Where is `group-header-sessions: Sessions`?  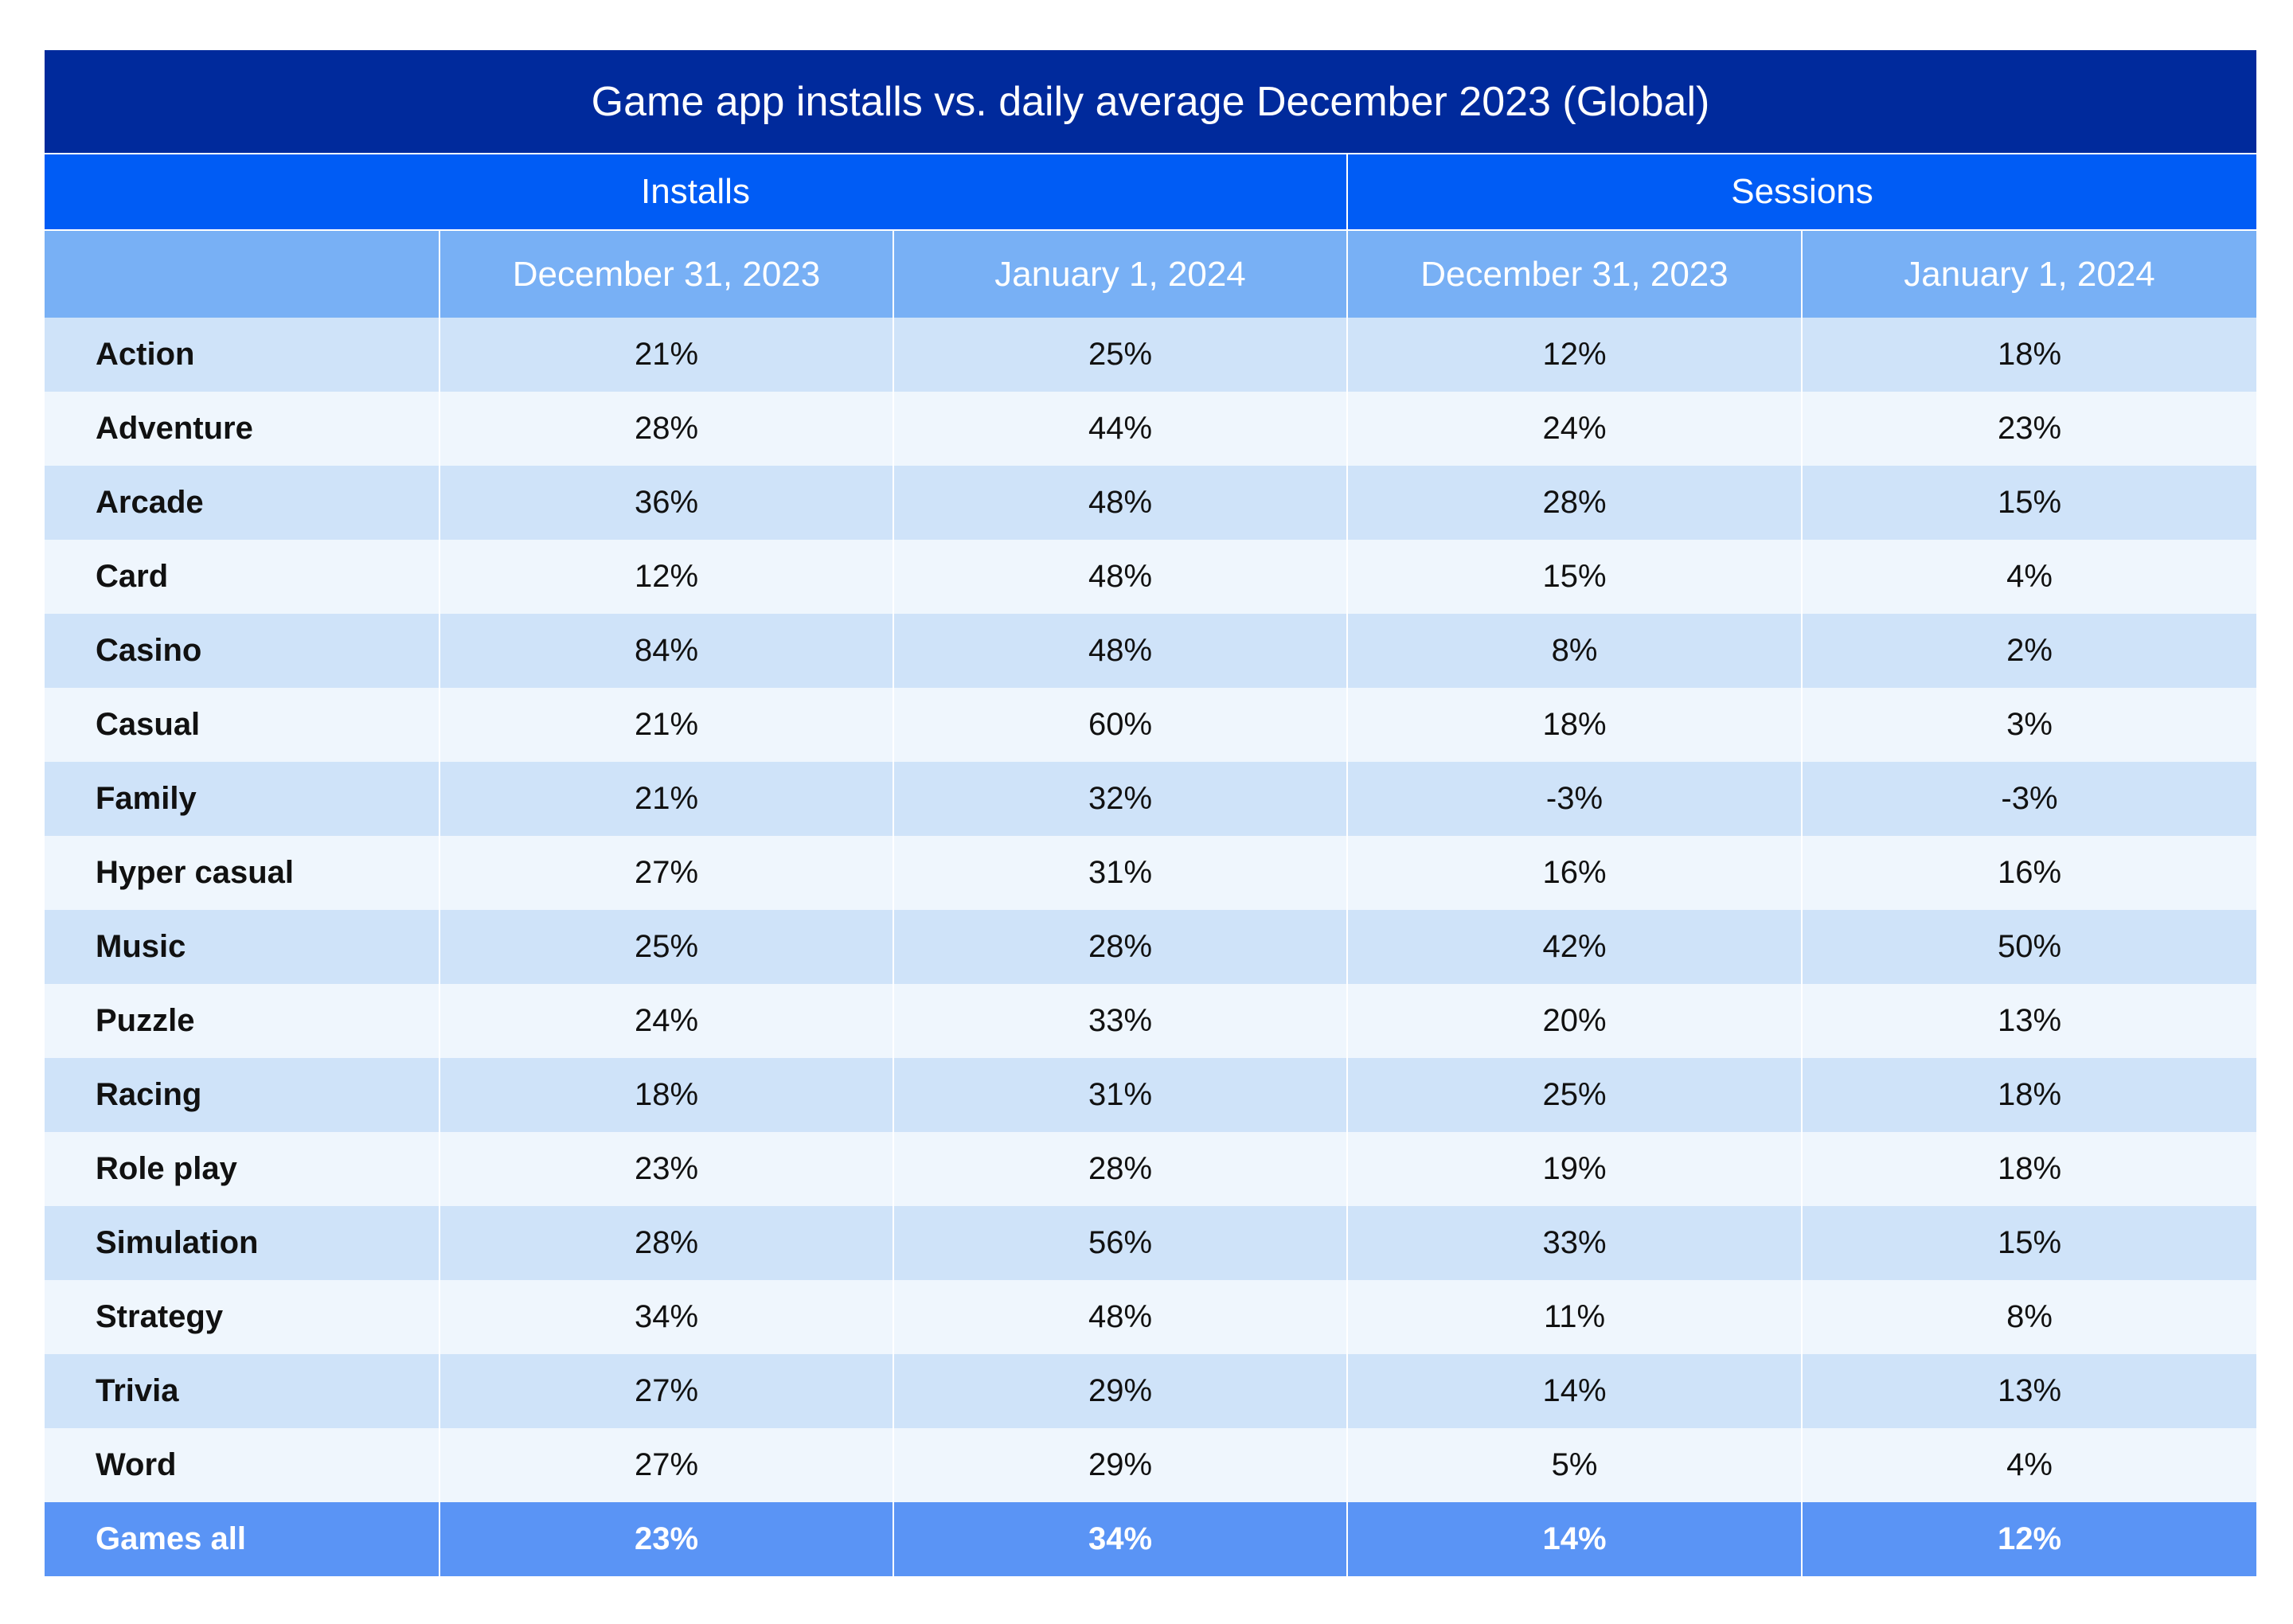 group-header-sessions: Sessions is located at coordinates (1801, 192).